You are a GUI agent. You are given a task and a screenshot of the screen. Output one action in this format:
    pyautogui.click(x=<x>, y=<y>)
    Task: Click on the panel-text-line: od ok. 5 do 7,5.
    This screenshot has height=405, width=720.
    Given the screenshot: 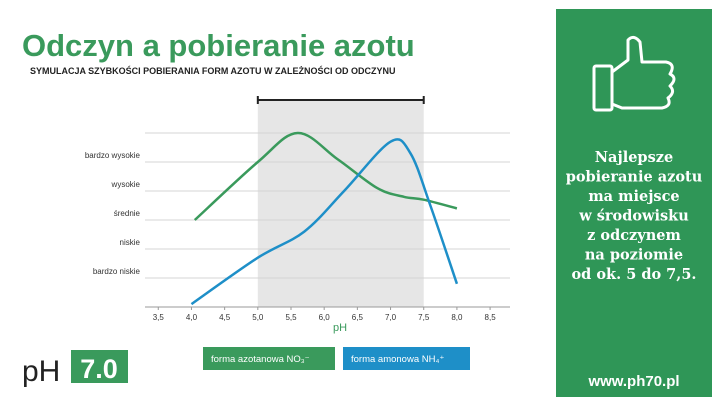 What is the action you would take?
    pyautogui.click(x=634, y=274)
    